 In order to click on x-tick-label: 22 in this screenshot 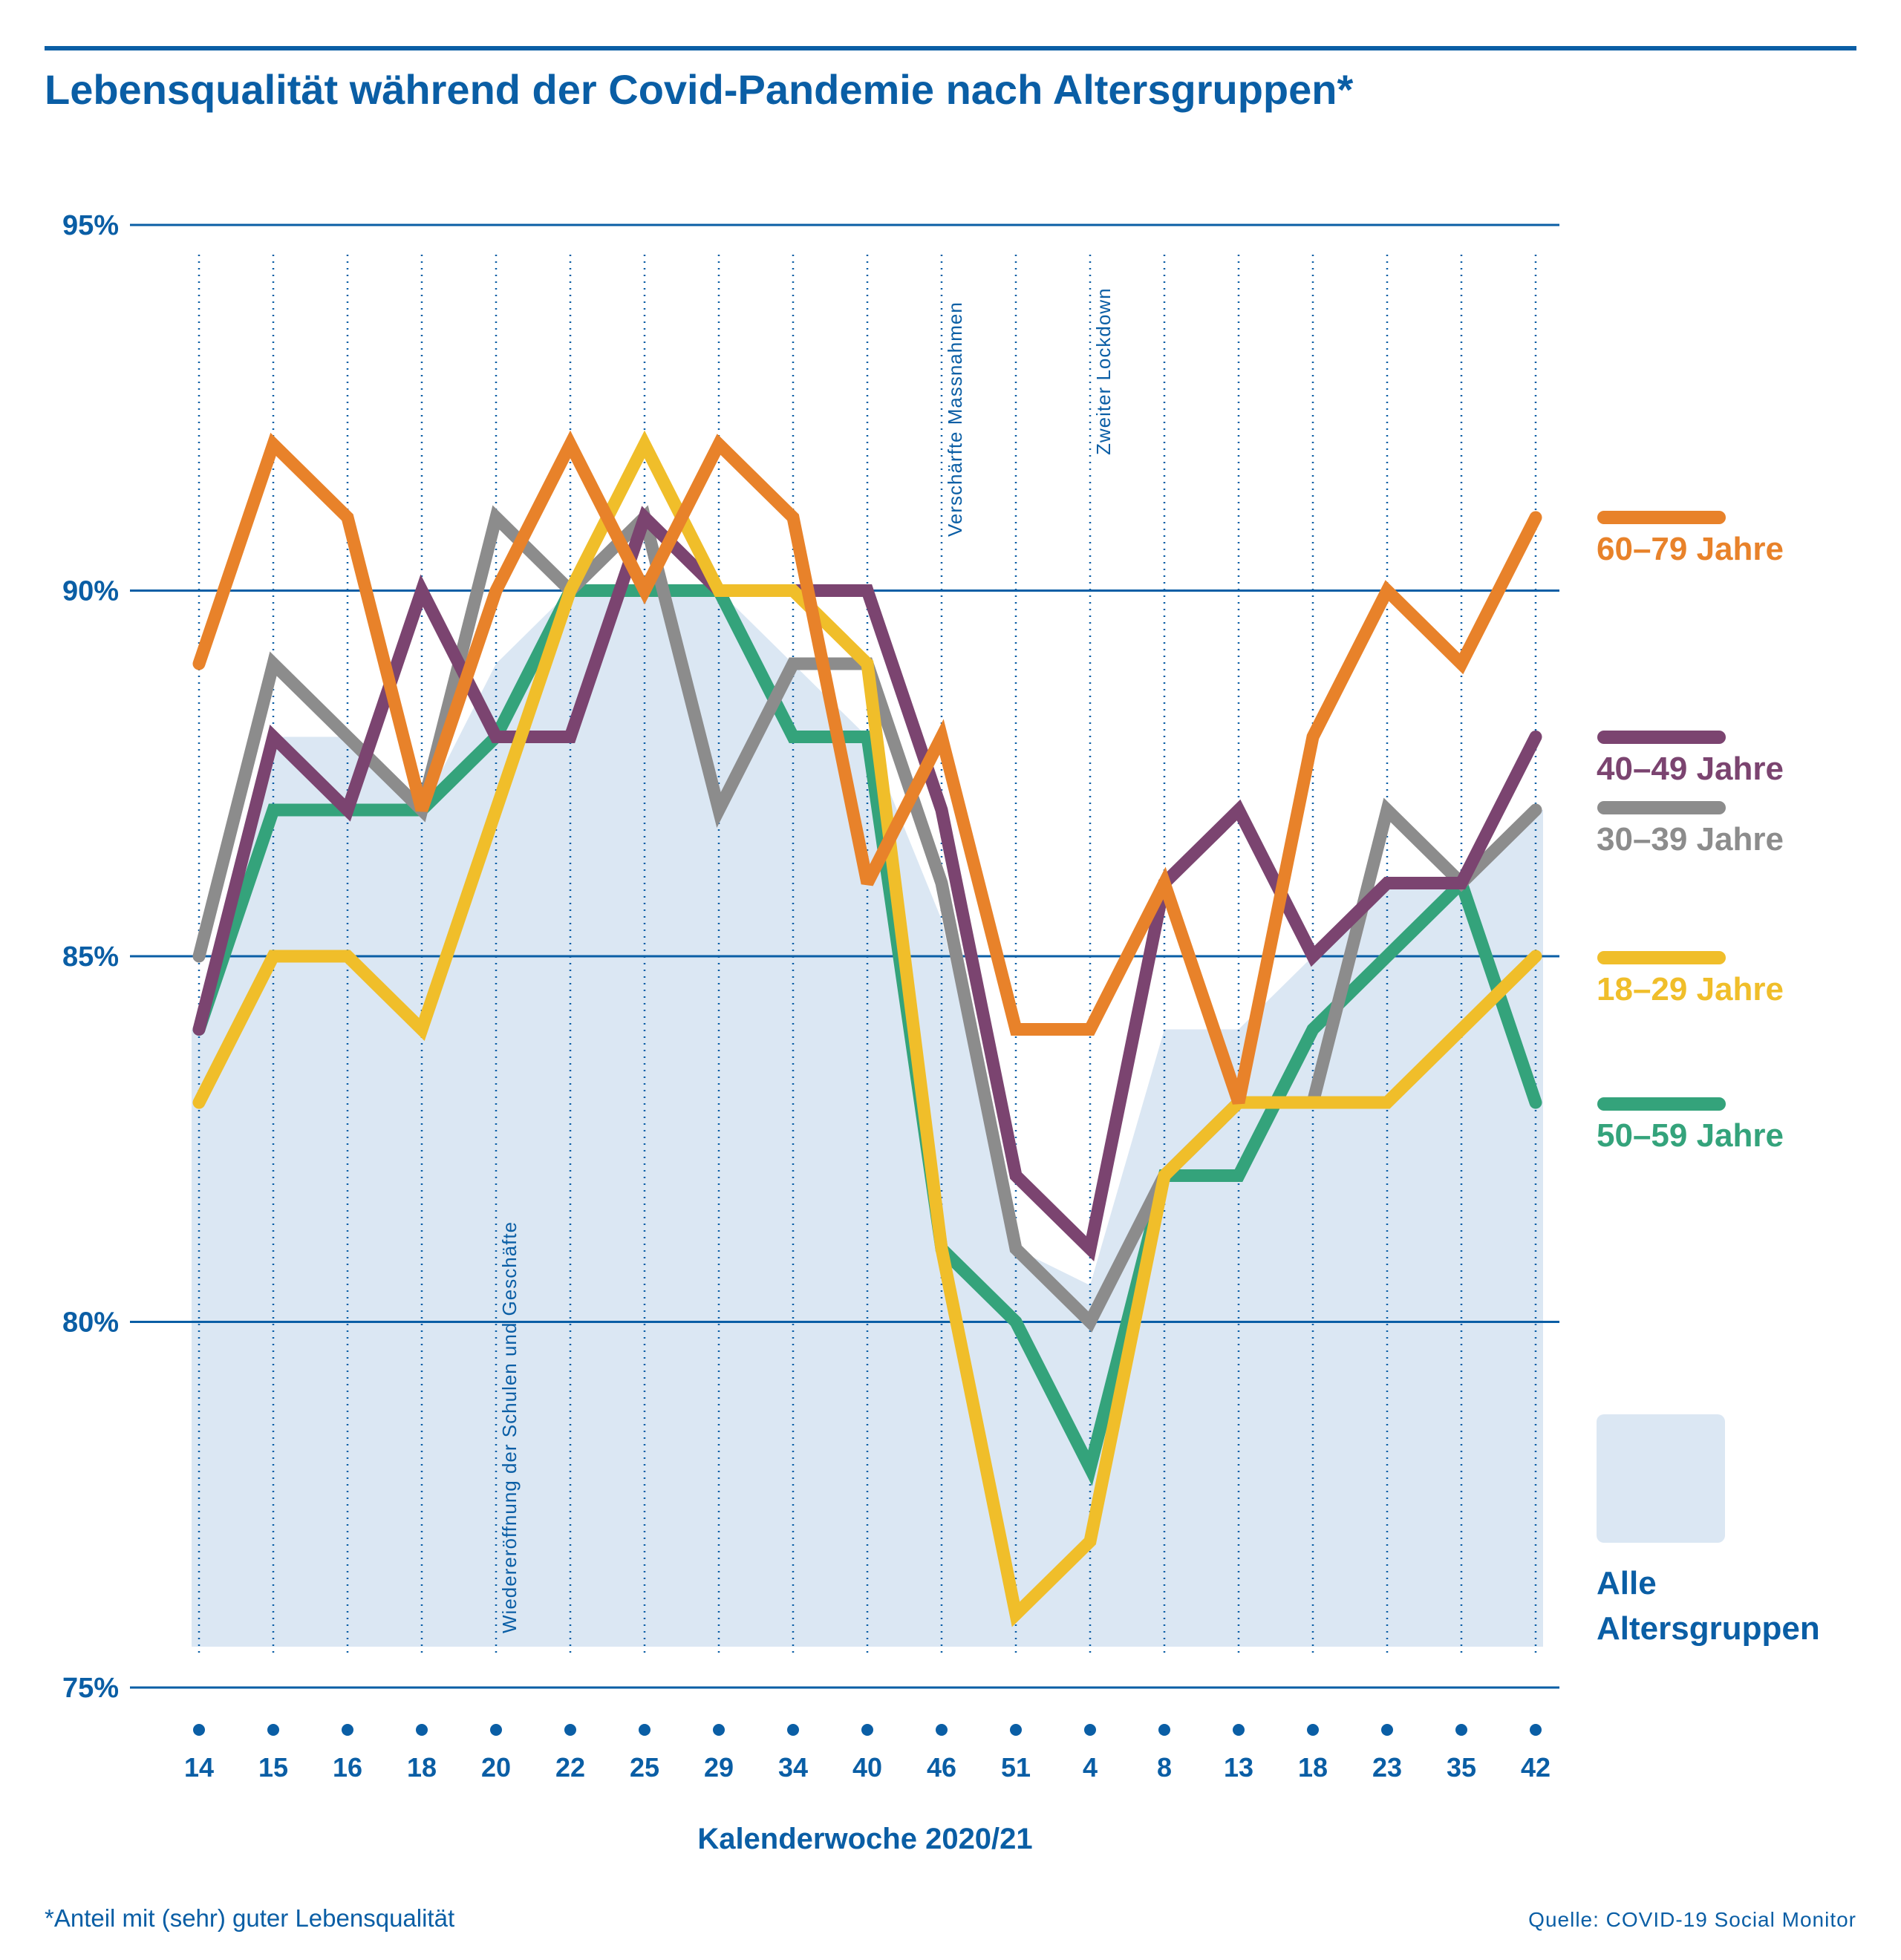, I will do `click(570, 1767)`.